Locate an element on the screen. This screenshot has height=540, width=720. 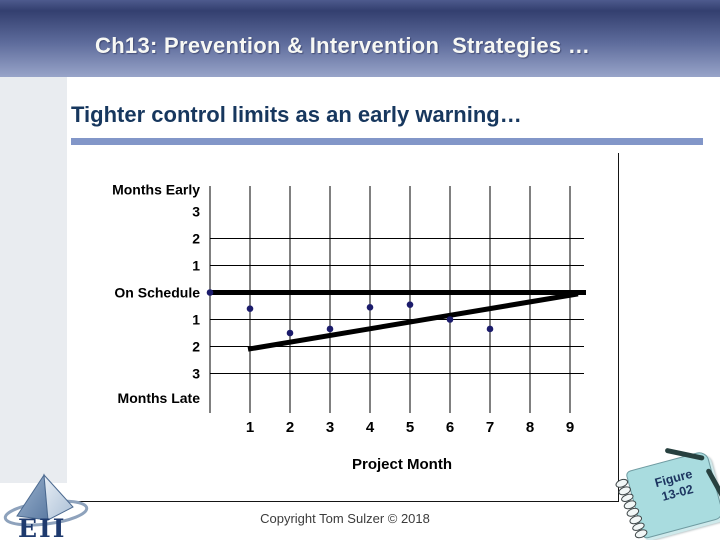
x-axis-tick-label: 9 is located at coordinates (570, 427).